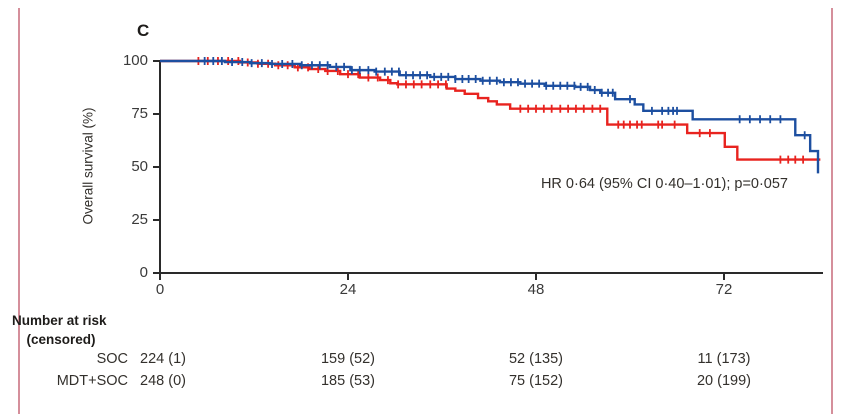 The height and width of the screenshot is (414, 842). What do you see at coordinates (143, 30) in the screenshot?
I see `panel-label: C` at bounding box center [143, 30].